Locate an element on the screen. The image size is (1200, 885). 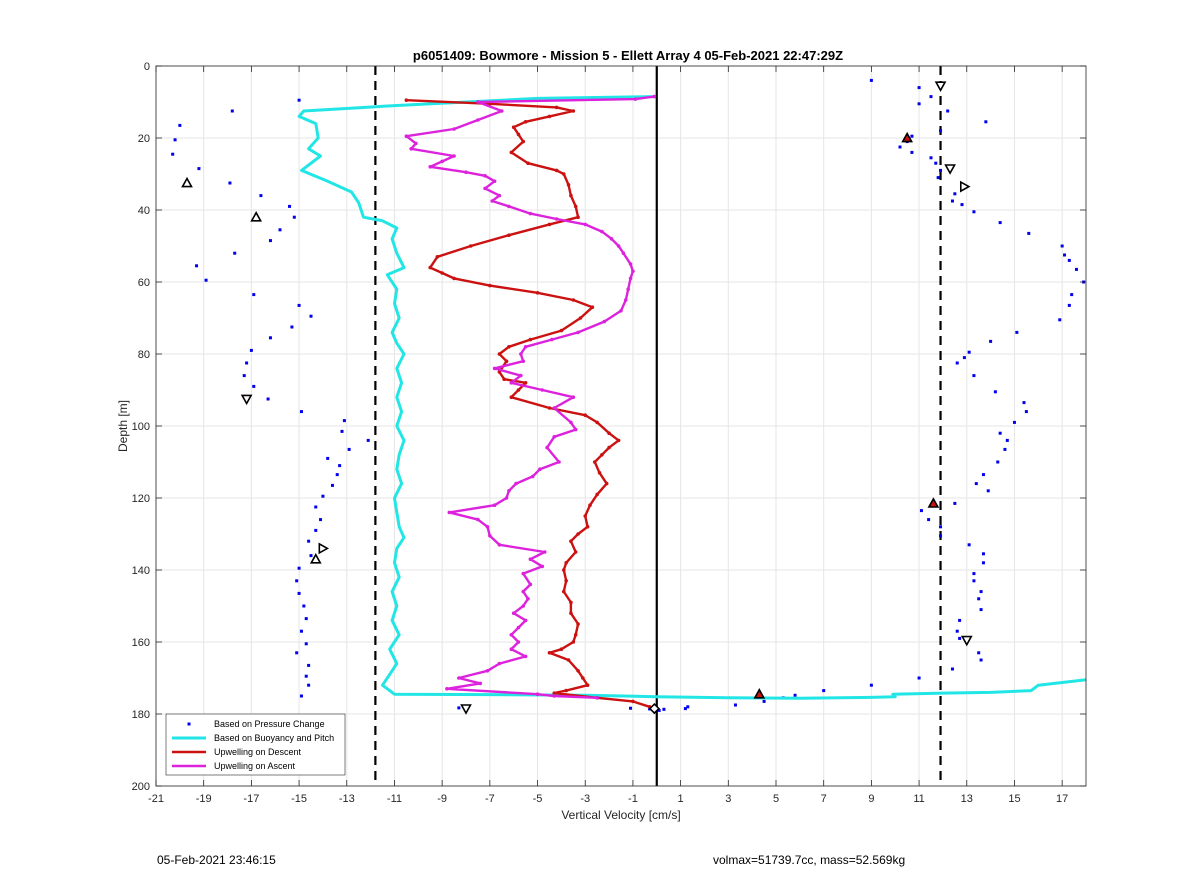
y-tick-label: 200 is located at coordinates (141, 787).